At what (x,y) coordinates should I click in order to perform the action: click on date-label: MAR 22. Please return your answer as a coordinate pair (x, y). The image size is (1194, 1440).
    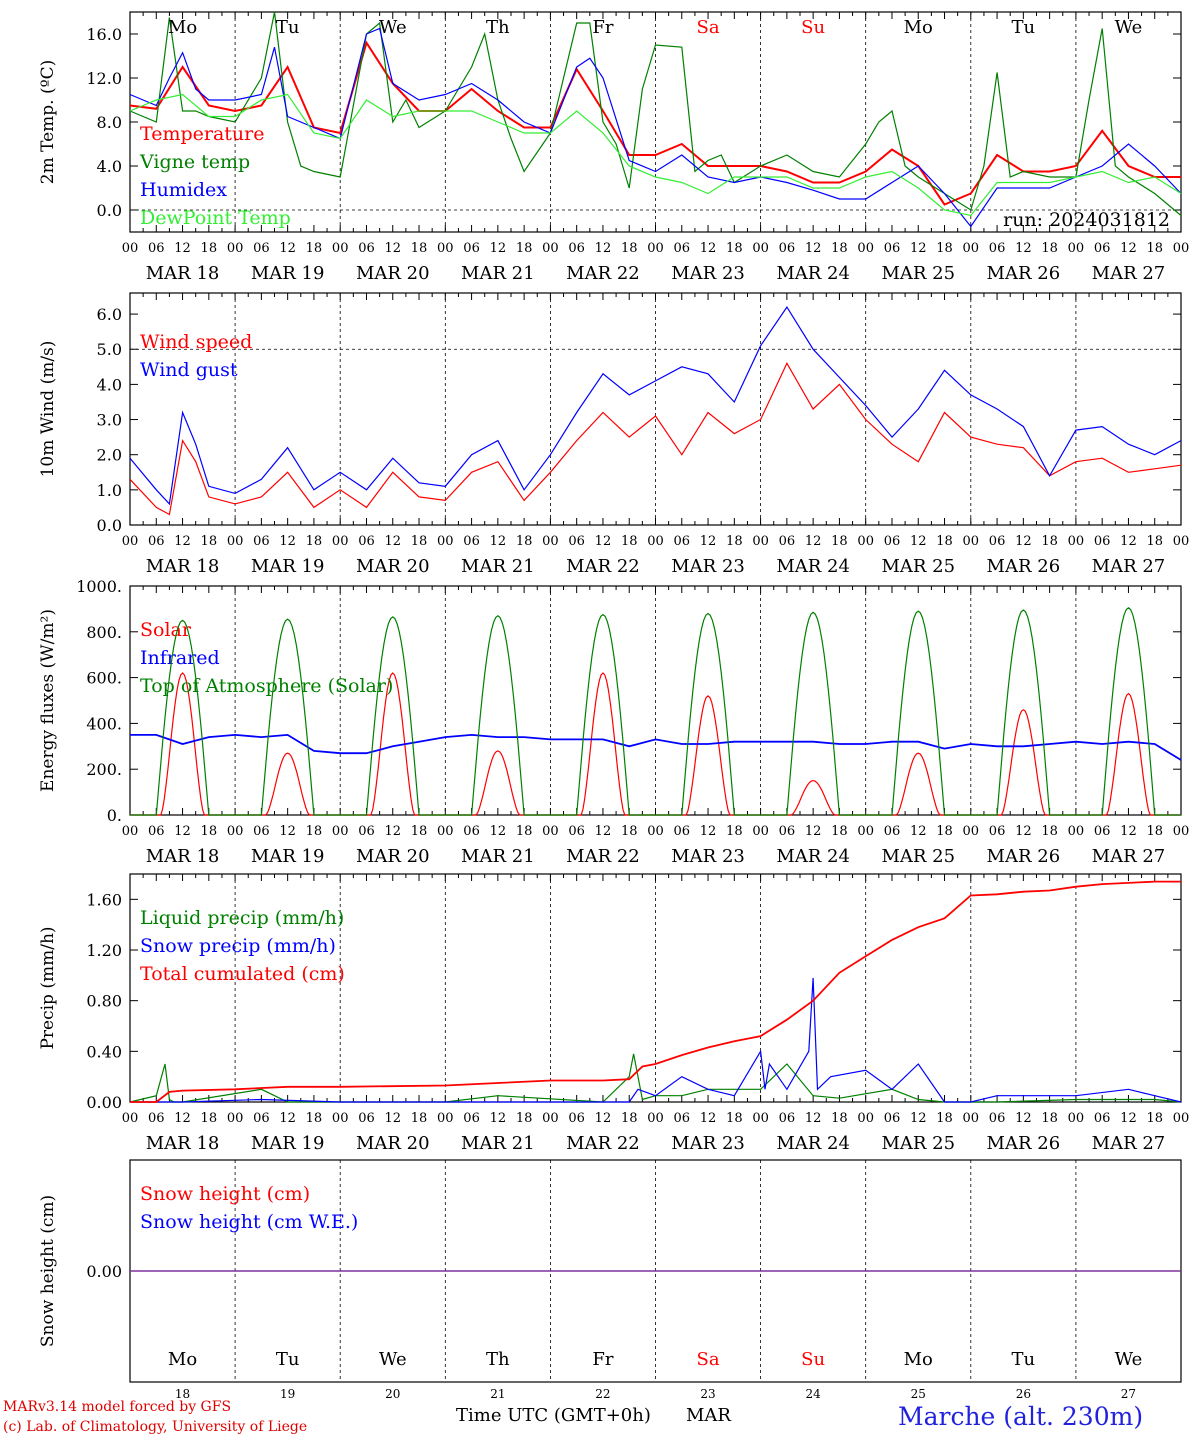
    Looking at the image, I should click on (603, 566).